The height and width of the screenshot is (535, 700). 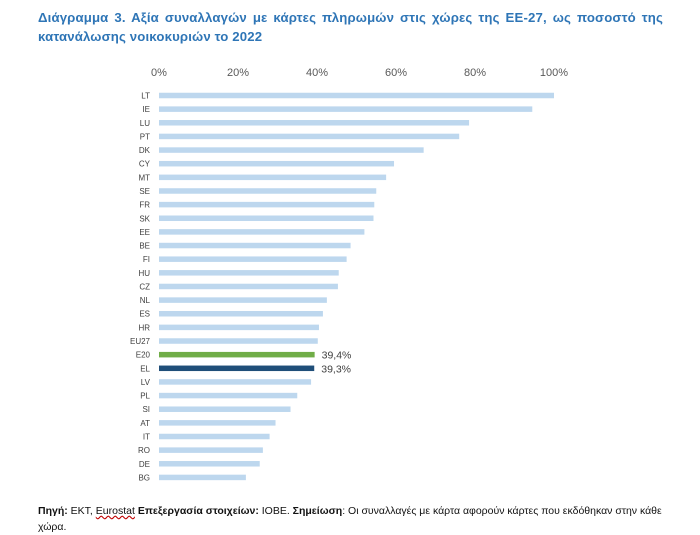 What do you see at coordinates (359, 73) in the screenshot?
I see `x-axis-ticks: 0% 20% 40% 60% 80% 100%` at bounding box center [359, 73].